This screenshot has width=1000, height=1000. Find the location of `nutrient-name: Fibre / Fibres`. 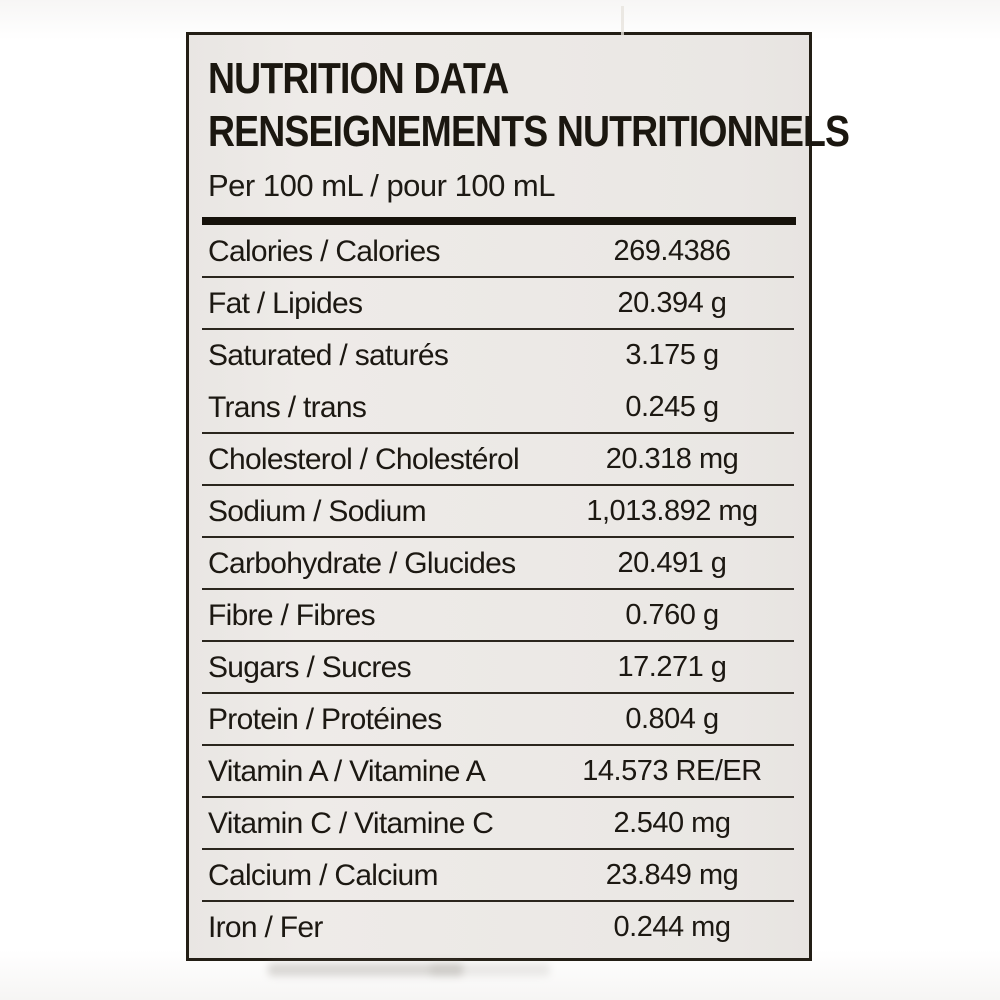

nutrient-name: Fibre / Fibres is located at coordinates (292, 615).